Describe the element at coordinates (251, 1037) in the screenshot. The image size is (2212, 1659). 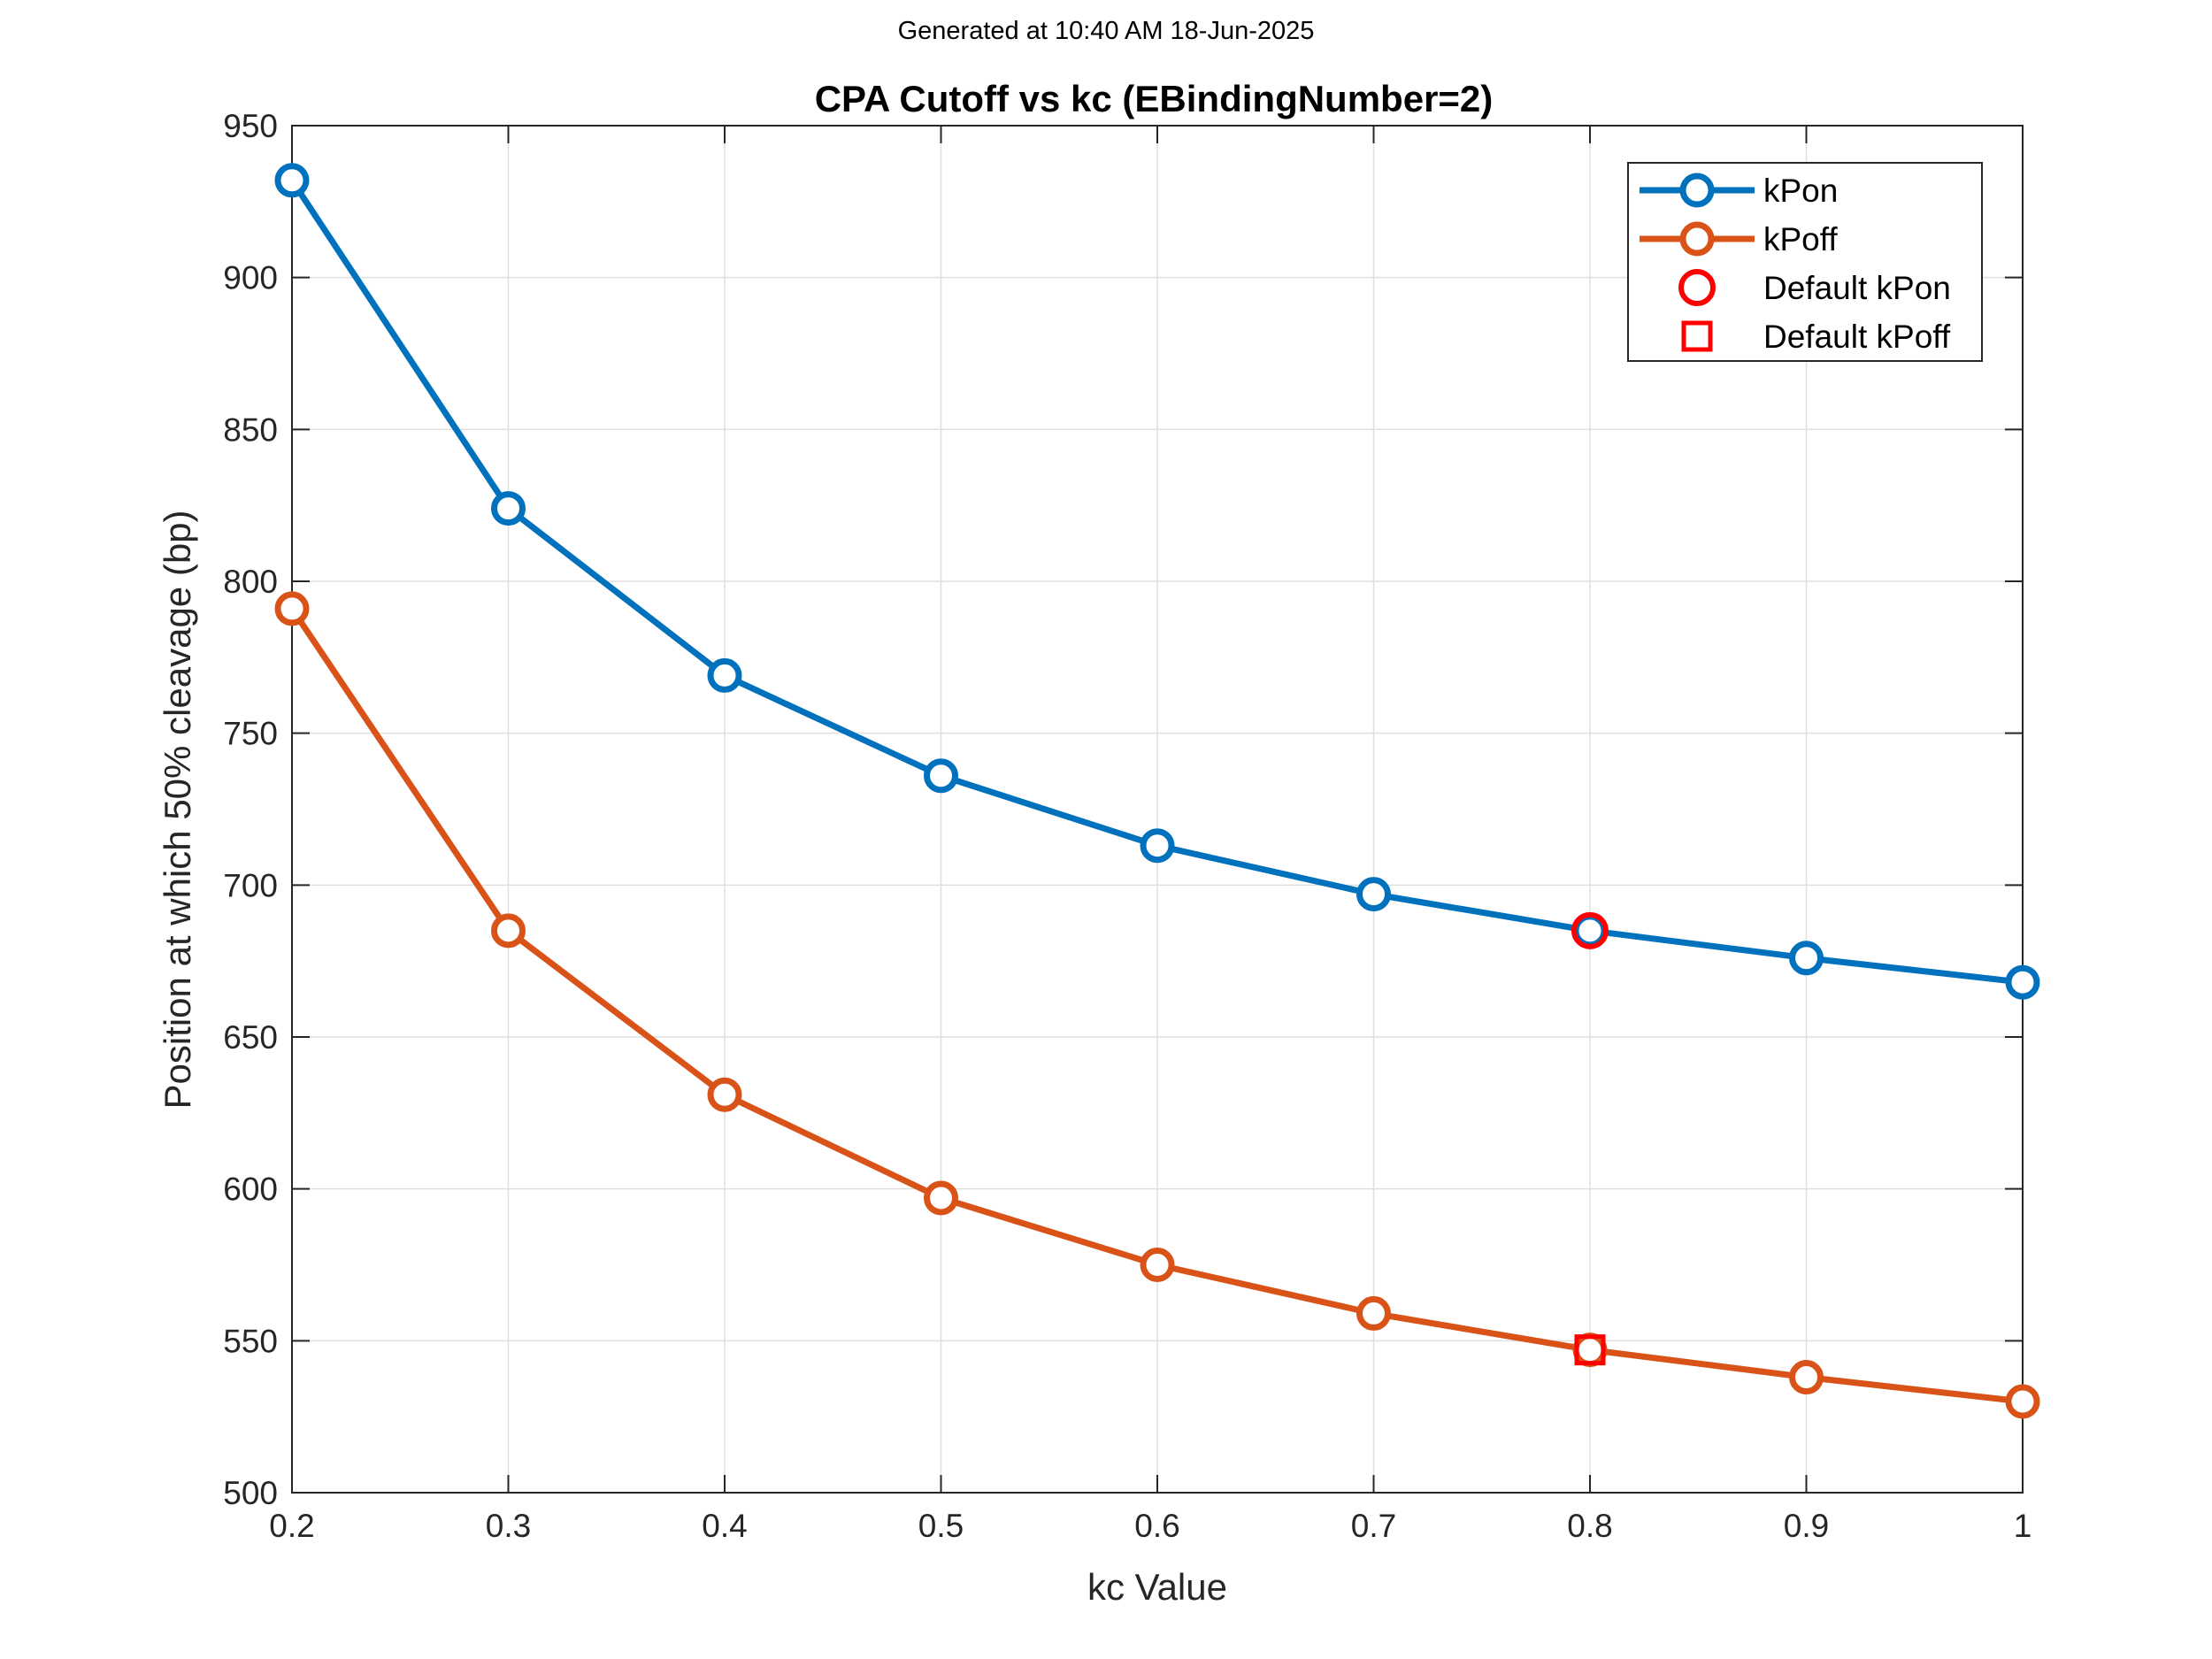
I see `y-tick-label: 650` at that location.